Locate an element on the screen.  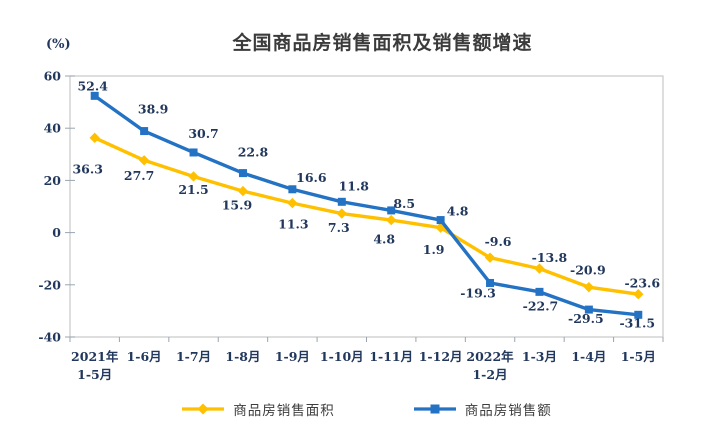
y-tick-label: 60 is located at coordinates (53, 76).